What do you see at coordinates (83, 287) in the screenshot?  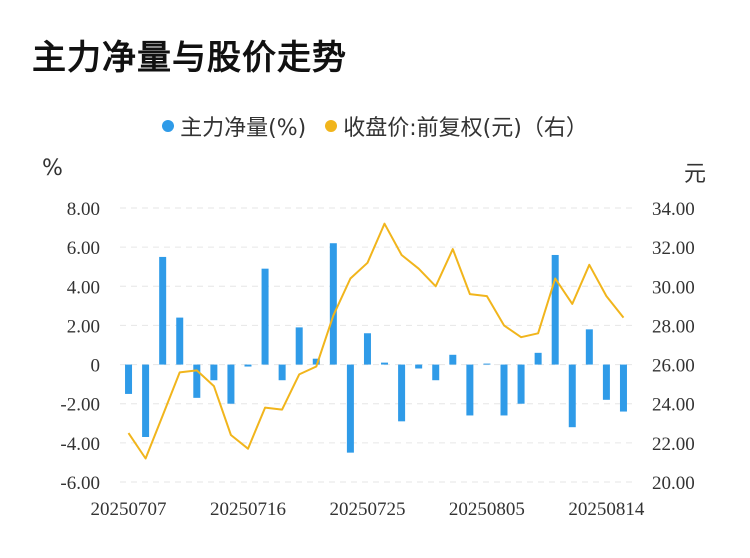 I see `left-tick-label: 4.00` at bounding box center [83, 287].